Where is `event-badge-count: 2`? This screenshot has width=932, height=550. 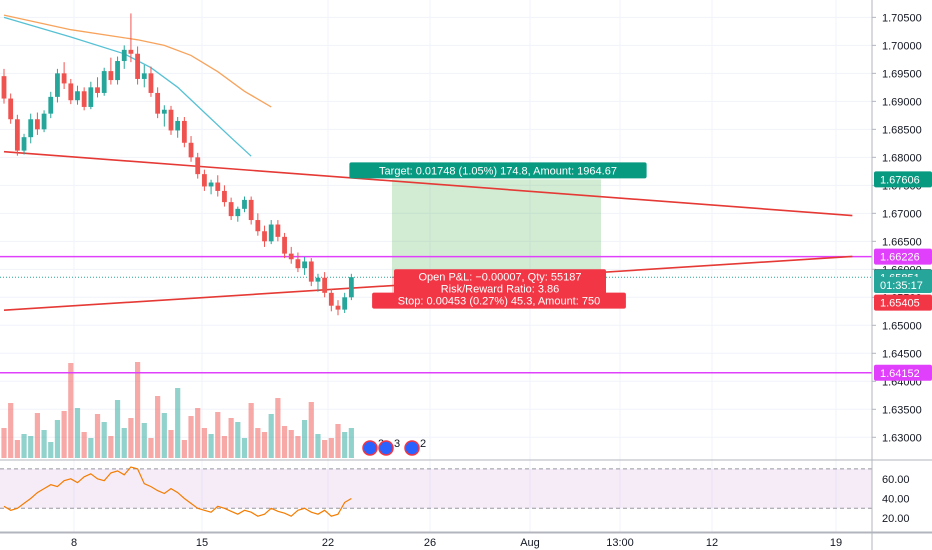 event-badge-count: 2 is located at coordinates (423, 444).